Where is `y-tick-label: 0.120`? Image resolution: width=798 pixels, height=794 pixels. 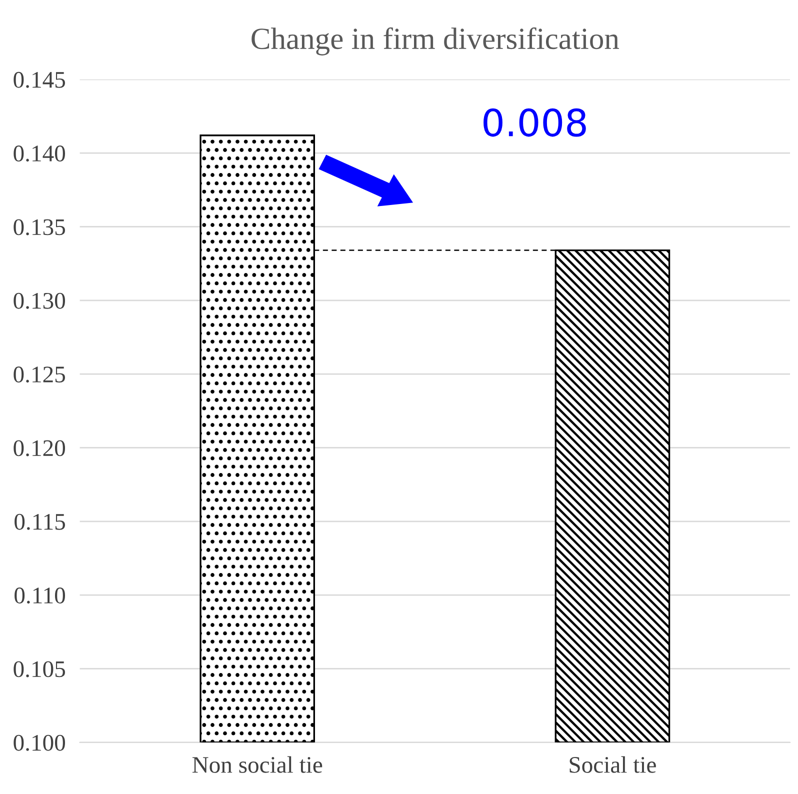 y-tick-label: 0.120 is located at coordinates (40, 448).